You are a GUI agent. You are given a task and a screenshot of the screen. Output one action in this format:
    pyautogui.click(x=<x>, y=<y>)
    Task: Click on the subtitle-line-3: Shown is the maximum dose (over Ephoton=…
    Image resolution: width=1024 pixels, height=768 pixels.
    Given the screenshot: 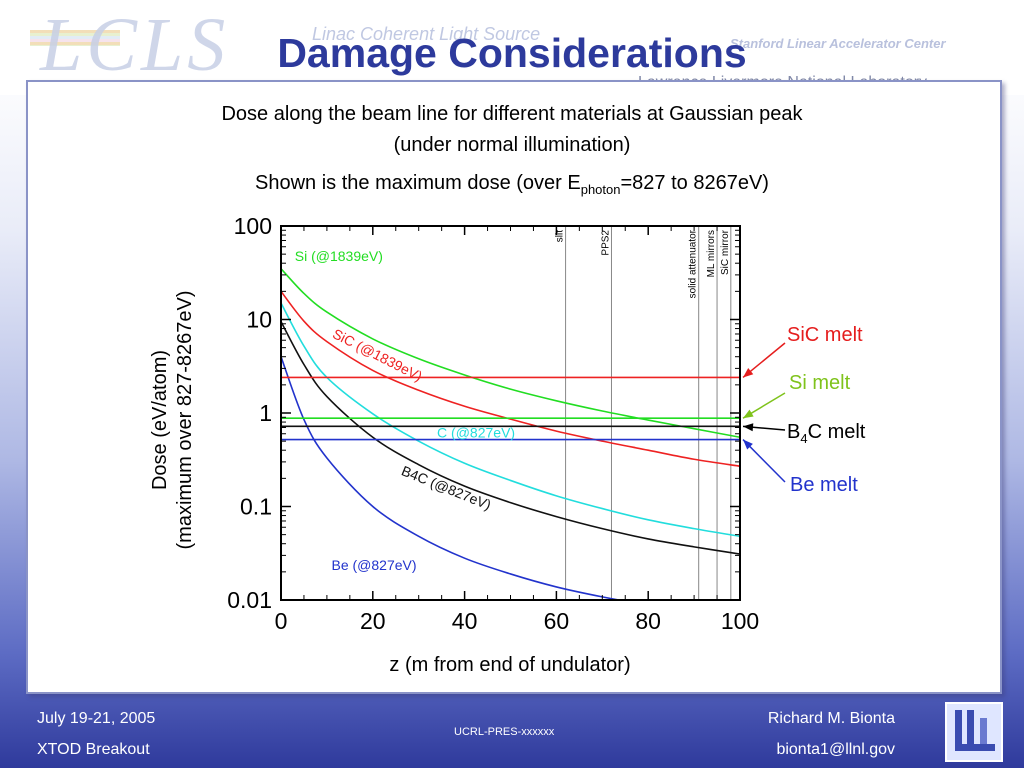 What is the action you would take?
    pyautogui.click(x=512, y=184)
    